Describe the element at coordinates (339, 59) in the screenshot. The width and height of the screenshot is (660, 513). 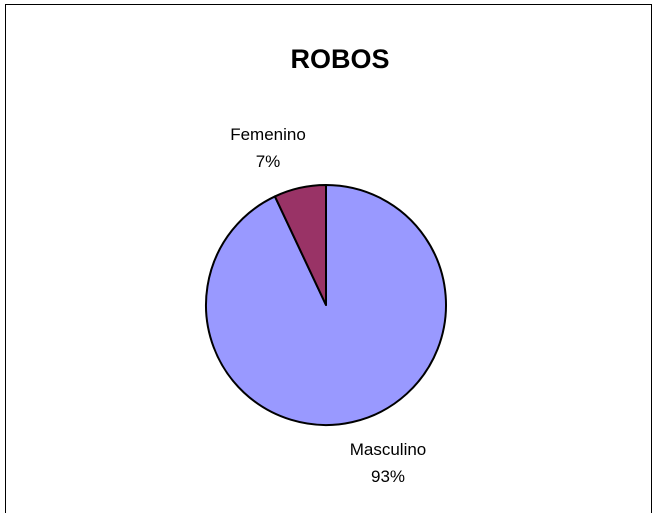
I see `chart-title: ROBOS` at that location.